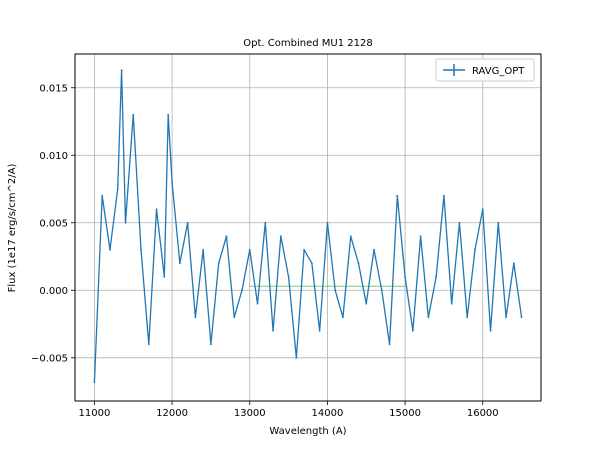  Describe the element at coordinates (53, 88) in the screenshot. I see `y-tick-label: 0.015` at that location.